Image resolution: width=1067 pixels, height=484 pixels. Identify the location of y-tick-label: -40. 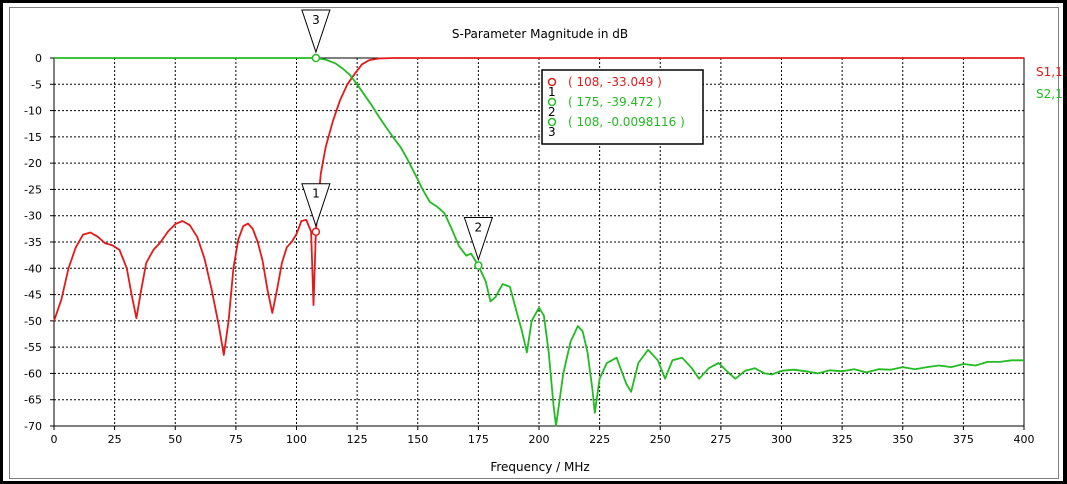
(33, 268).